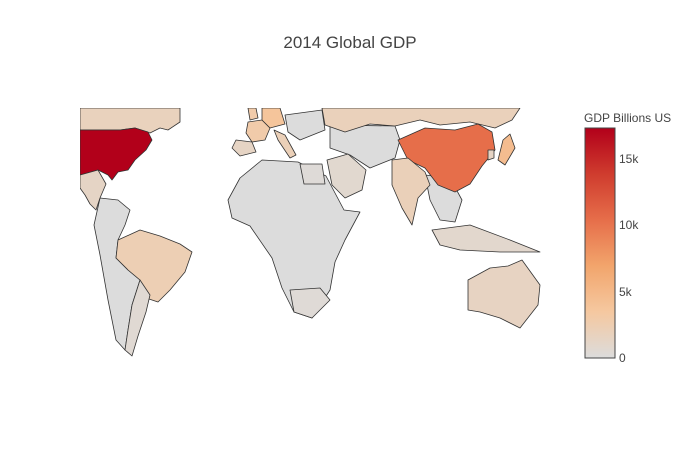  What do you see at coordinates (154, 266) in the screenshot?
I see `region-brazil` at bounding box center [154, 266].